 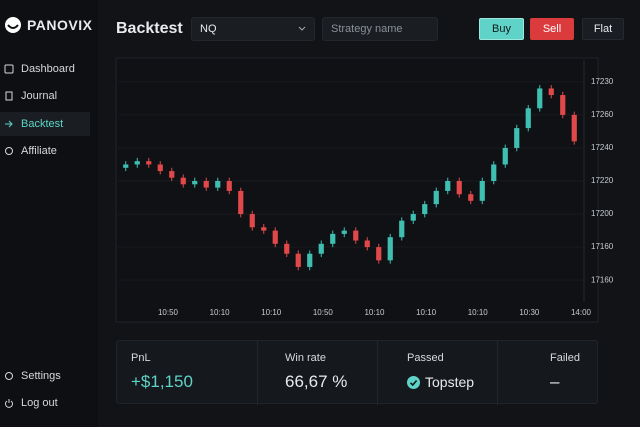 I want to click on y-tick-label: 17200, so click(x=602, y=213).